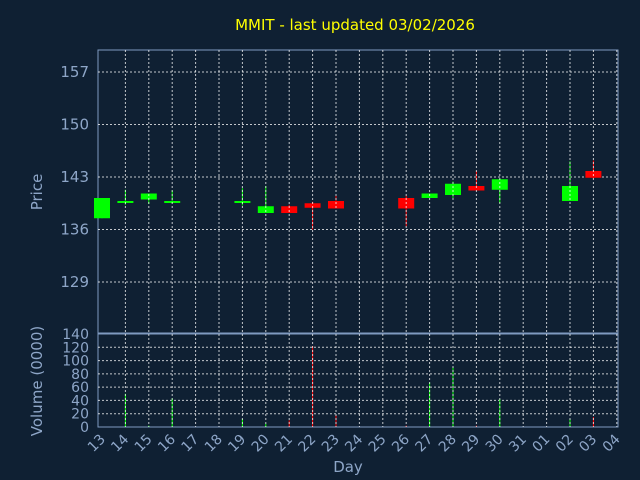  Describe the element at coordinates (120, 443) in the screenshot. I see `x-tick-label: 14` at that location.